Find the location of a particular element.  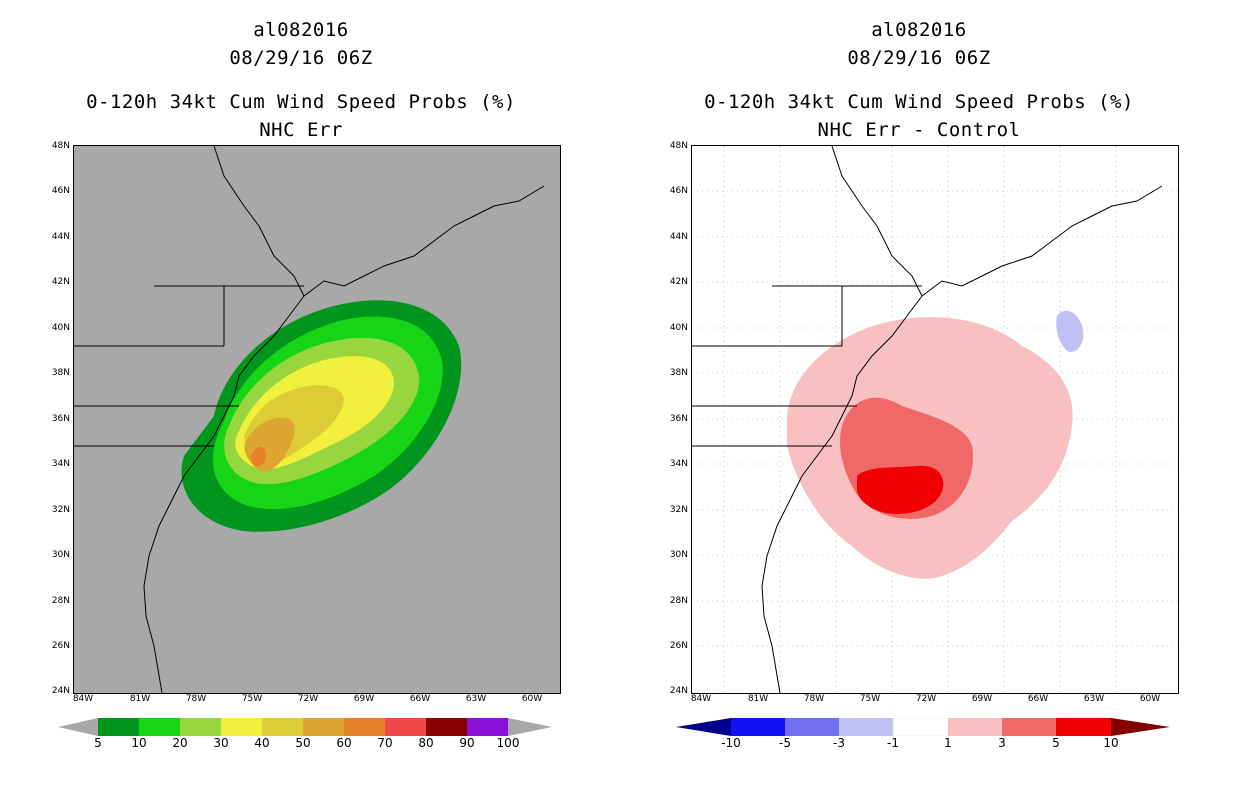

colorbar-label: 50 is located at coordinates (303, 743).